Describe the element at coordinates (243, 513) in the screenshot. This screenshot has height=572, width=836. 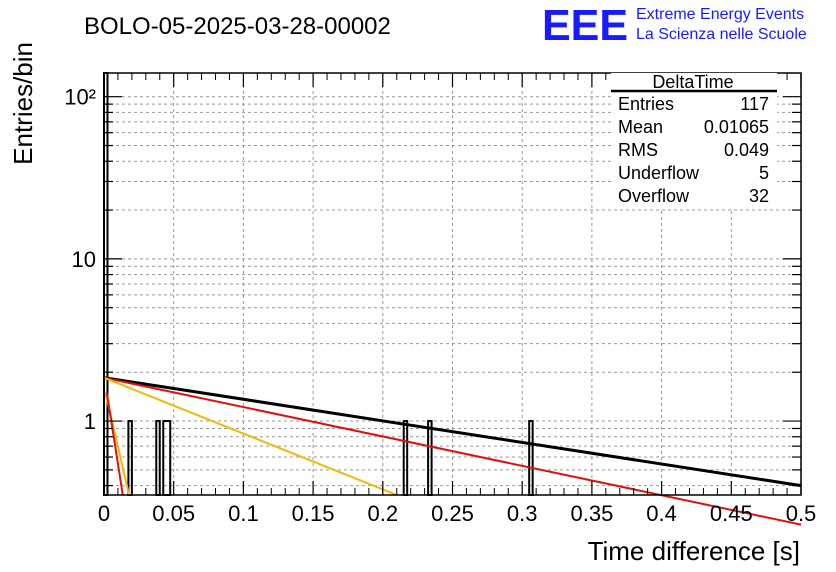
I see `x-tick-label: 0.1` at that location.